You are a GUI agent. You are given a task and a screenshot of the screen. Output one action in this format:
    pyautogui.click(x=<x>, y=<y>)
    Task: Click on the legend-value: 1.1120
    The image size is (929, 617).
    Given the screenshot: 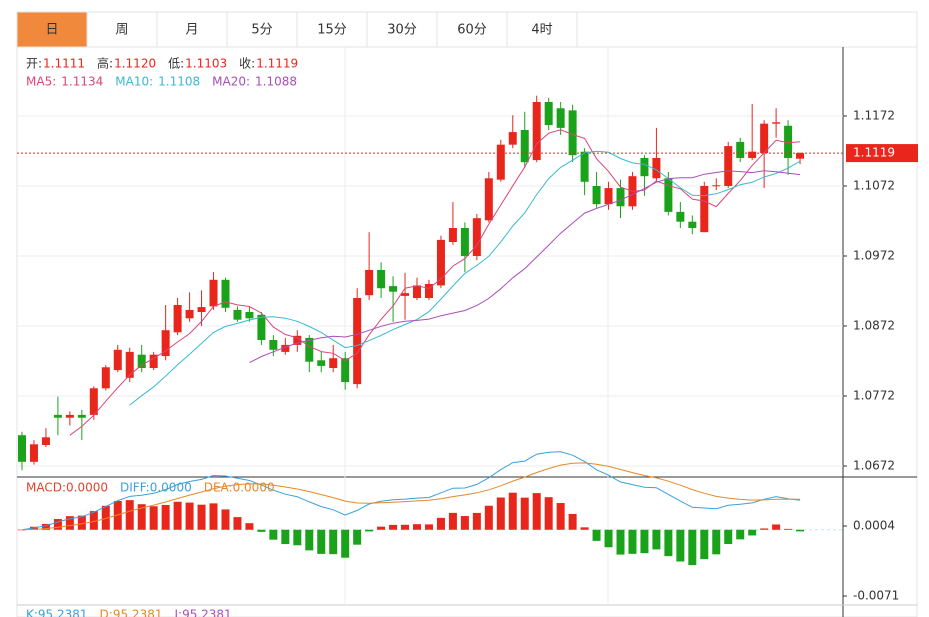 What is the action you would take?
    pyautogui.click(x=135, y=64)
    